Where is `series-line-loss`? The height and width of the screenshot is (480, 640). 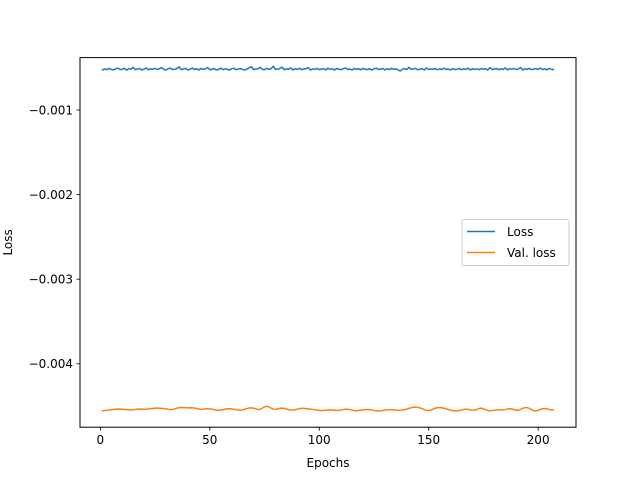
series-line-loss is located at coordinates (328, 68).